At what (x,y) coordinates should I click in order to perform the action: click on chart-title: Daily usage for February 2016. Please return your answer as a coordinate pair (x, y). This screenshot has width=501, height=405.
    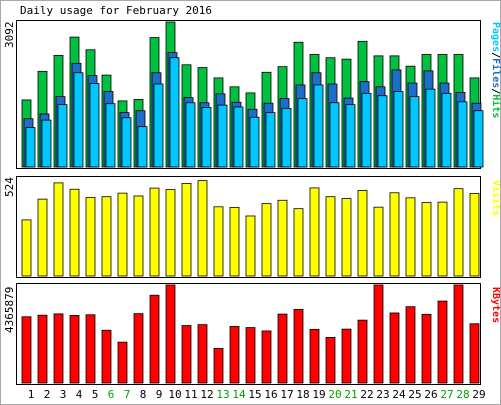
    Looking at the image, I should click on (116, 10).